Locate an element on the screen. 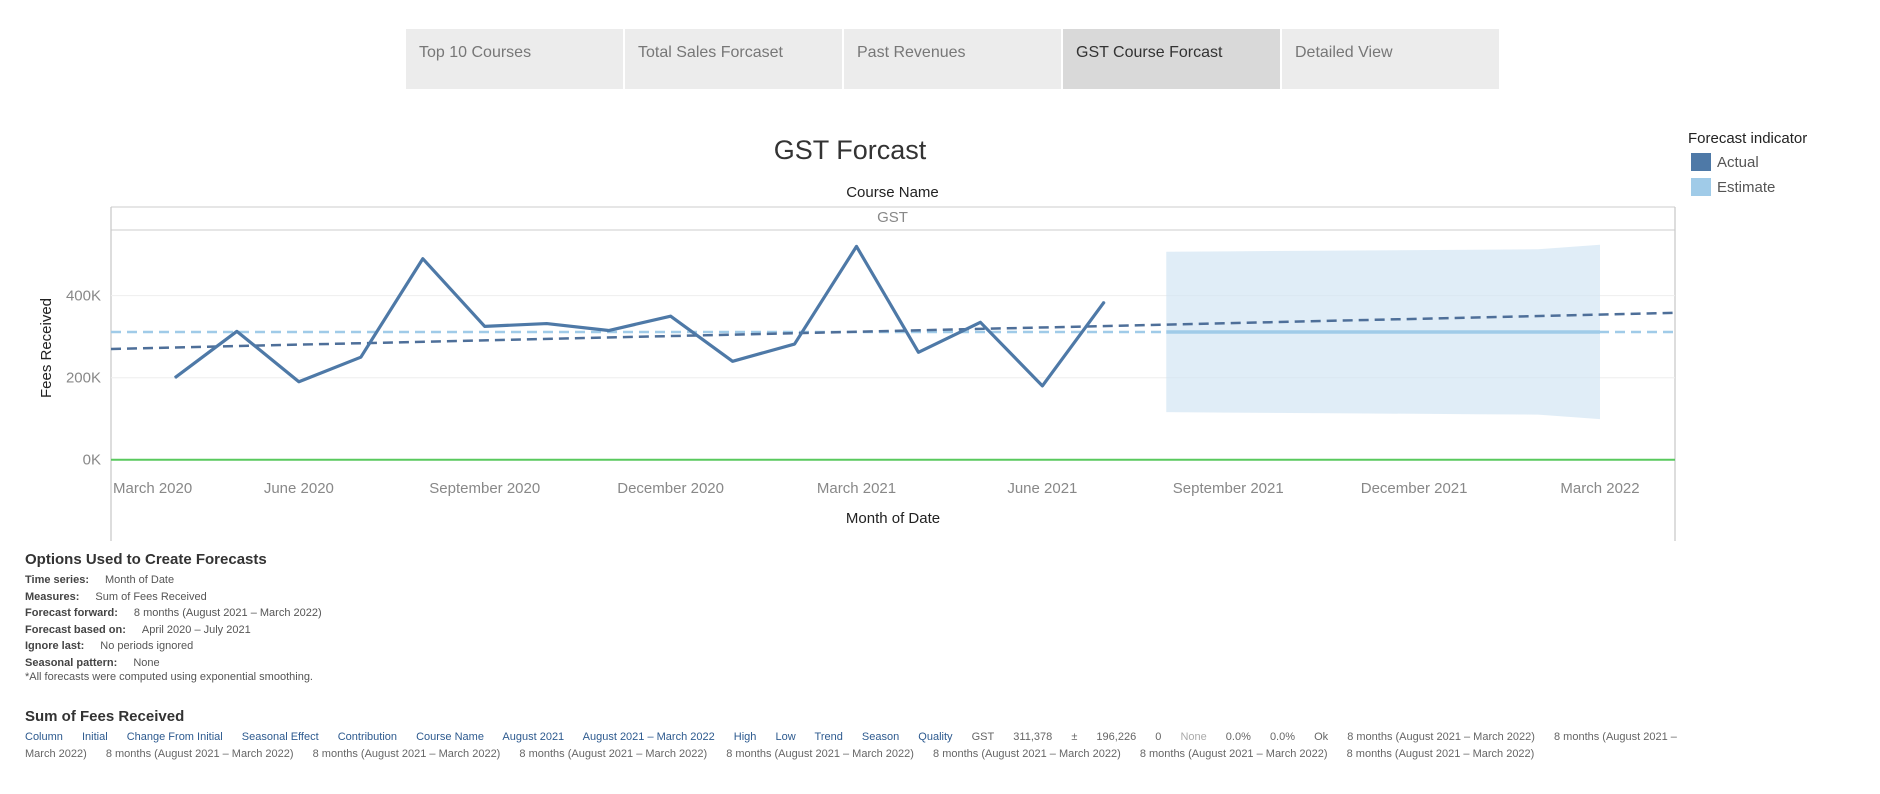 This screenshot has height=794, width=1880. sum-header: Low is located at coordinates (785, 737).